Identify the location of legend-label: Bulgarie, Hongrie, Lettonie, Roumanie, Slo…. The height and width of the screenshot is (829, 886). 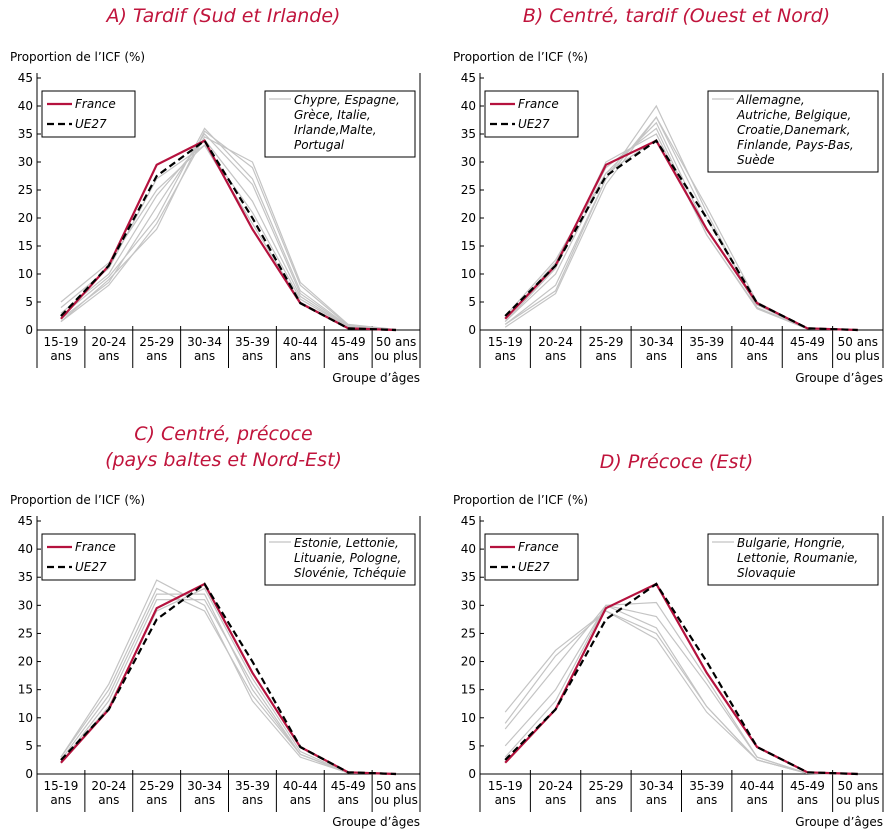
(797, 558).